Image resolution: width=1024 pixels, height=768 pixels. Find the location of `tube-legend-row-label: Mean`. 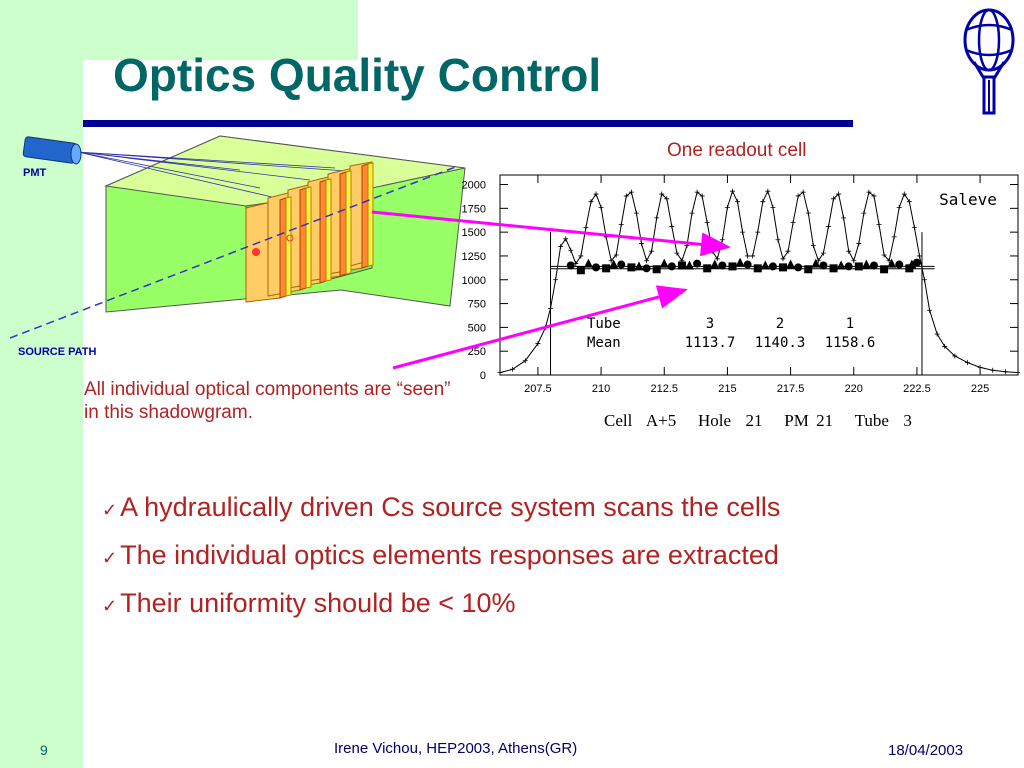

tube-legend-row-label: Mean is located at coordinates (604, 343).